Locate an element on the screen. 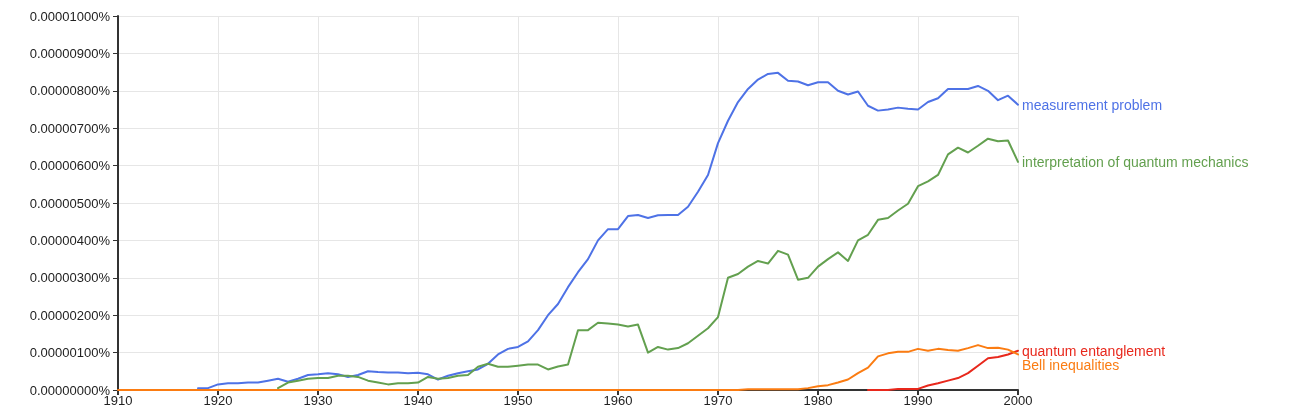 The height and width of the screenshot is (416, 1293). y-tick-label: 0.00000500% is located at coordinates (70, 203).